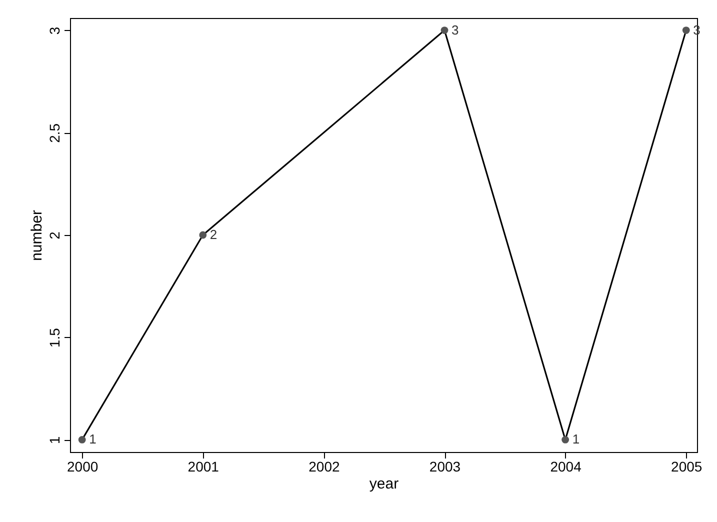 Image resolution: width=717 pixels, height=522 pixels. Describe the element at coordinates (54, 30) in the screenshot. I see `y-tick-label: 3` at that location.